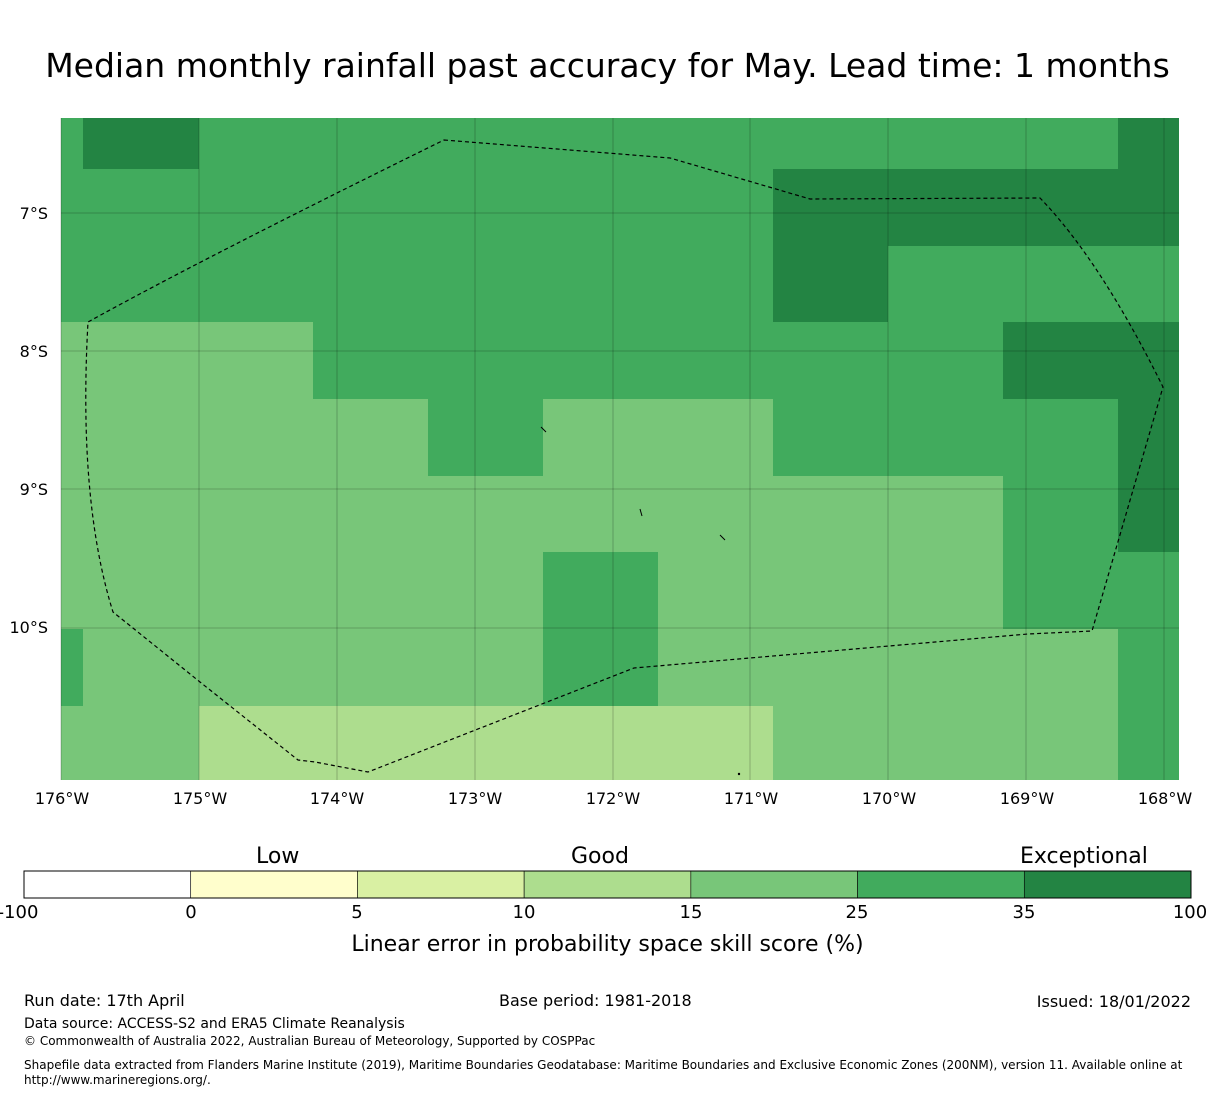 Image resolution: width=1215 pixels, height=1095 pixels. I want to click on lon-label: 173°W, so click(475, 798).